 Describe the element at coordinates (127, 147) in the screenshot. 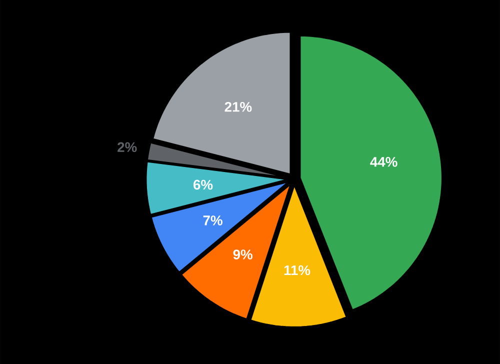

I see `data-label: 2%` at that location.